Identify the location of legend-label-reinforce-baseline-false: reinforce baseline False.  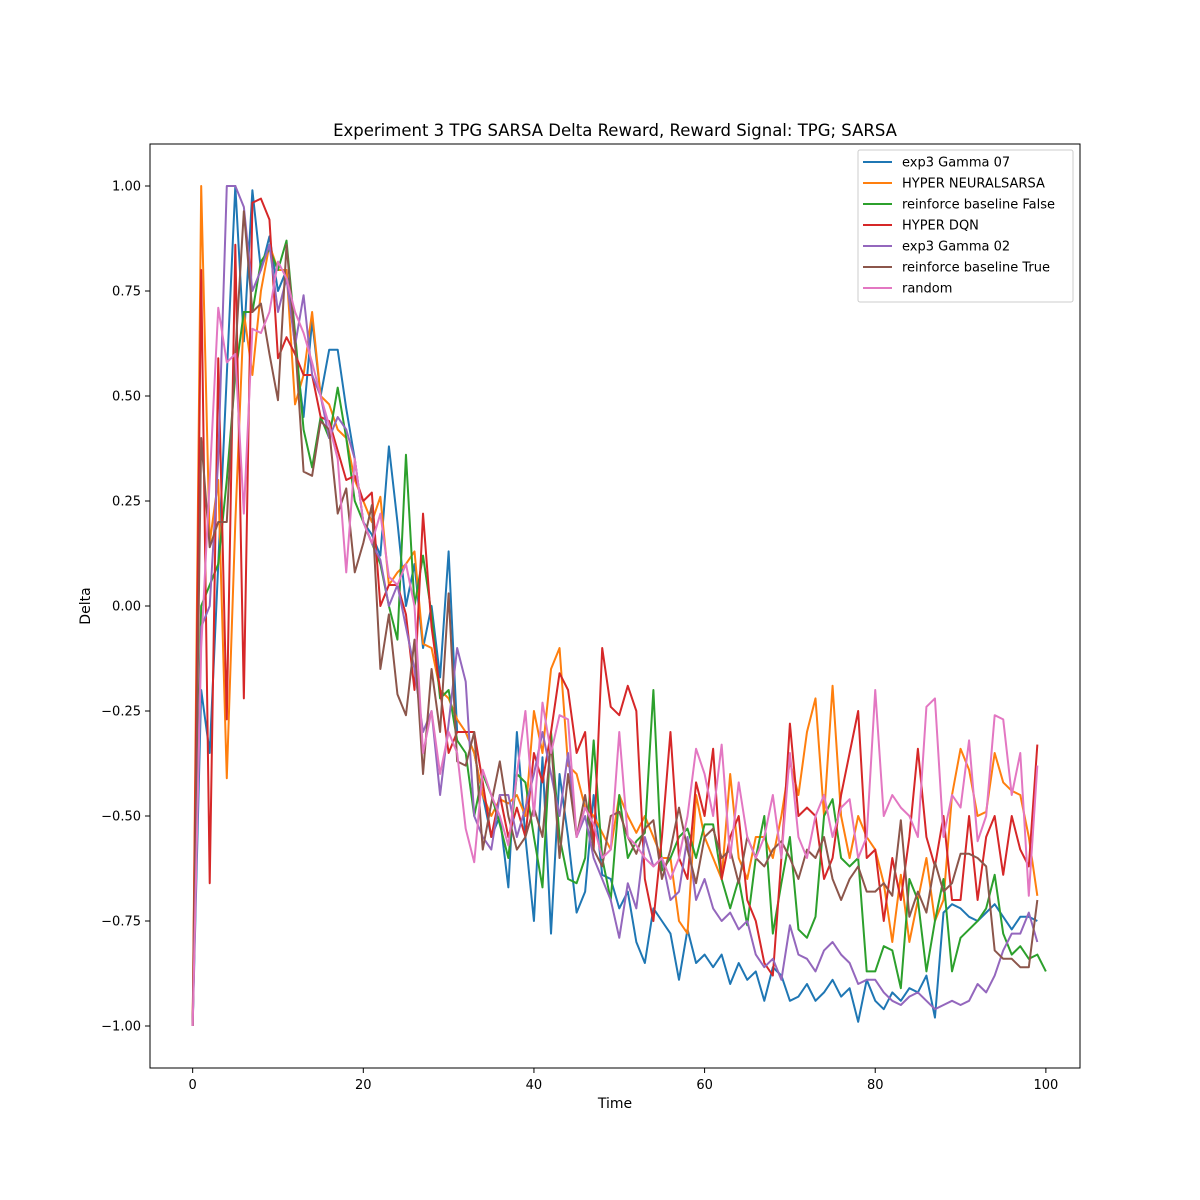
(978, 205).